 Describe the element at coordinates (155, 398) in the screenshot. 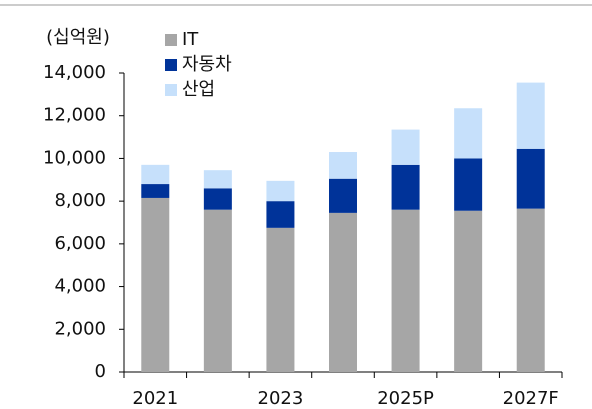

I see `x-tick-label: 2021` at that location.